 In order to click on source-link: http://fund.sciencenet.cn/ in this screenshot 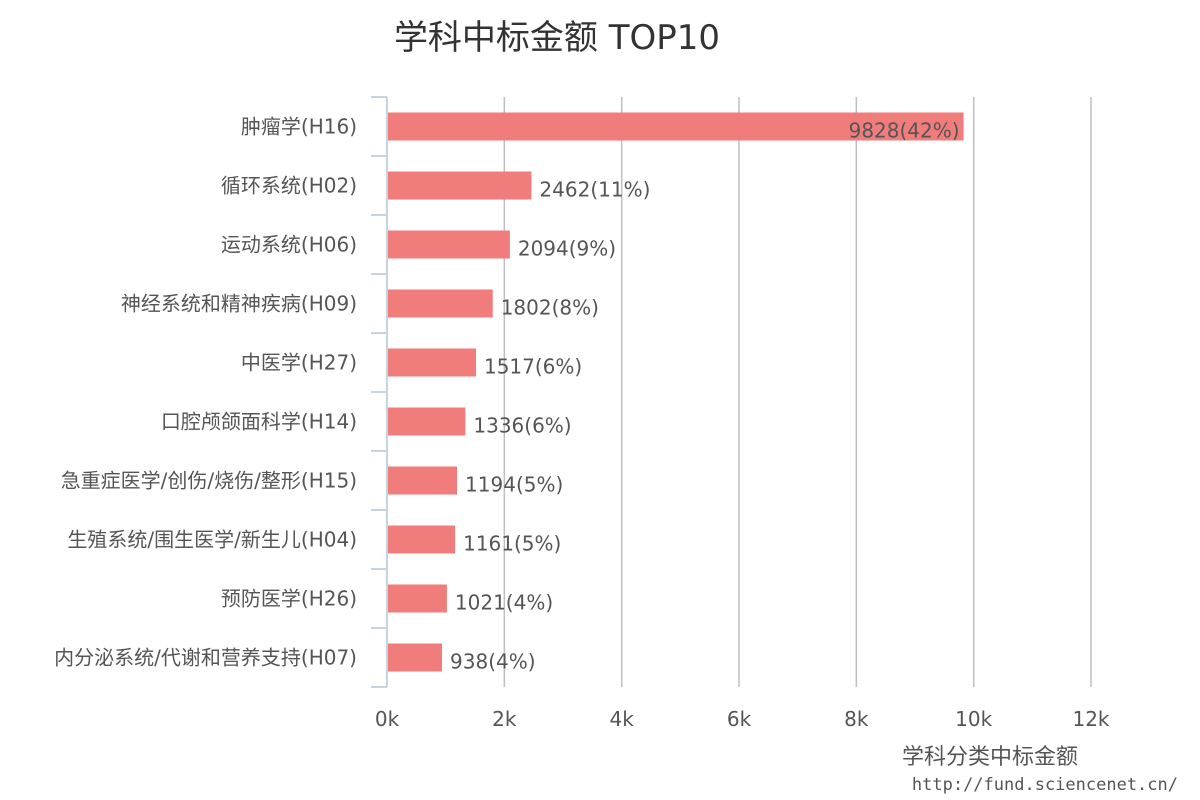, I will do `click(1045, 785)`.